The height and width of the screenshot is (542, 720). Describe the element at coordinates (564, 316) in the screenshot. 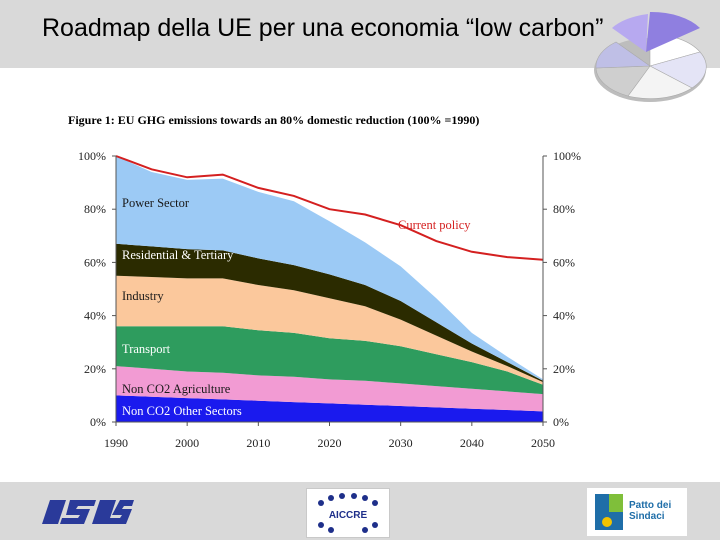

I see `y-tick-label-right: 40%` at that location.